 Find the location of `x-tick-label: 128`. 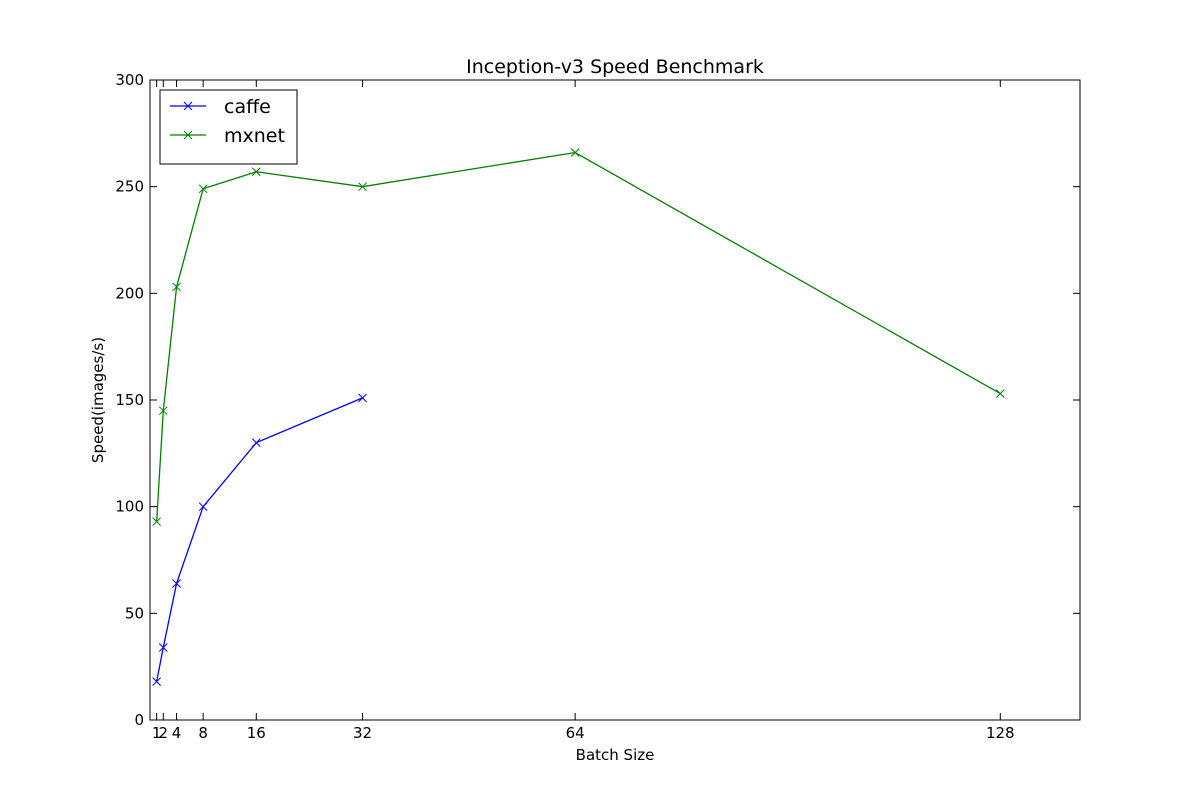

x-tick-label: 128 is located at coordinates (1000, 733).